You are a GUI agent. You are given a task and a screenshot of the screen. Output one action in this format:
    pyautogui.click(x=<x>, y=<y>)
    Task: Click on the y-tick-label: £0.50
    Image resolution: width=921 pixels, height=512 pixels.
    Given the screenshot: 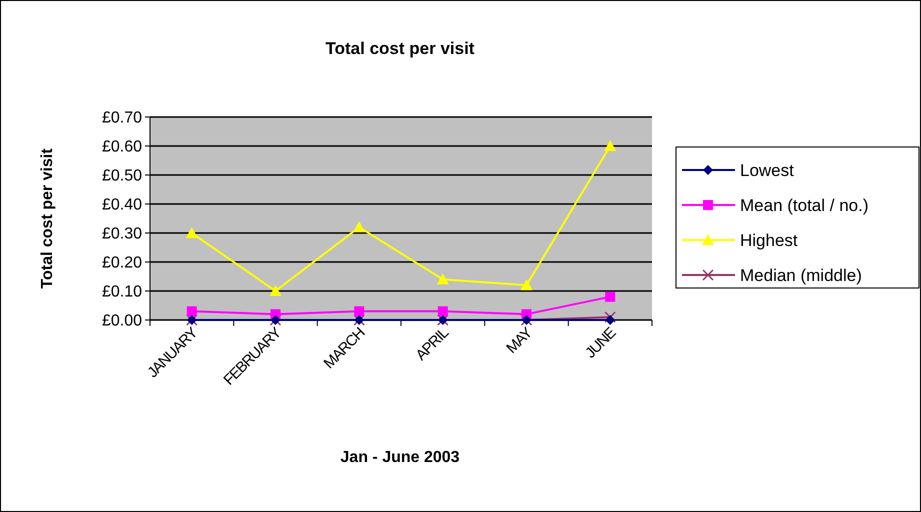 What is the action you would take?
    pyautogui.click(x=122, y=176)
    